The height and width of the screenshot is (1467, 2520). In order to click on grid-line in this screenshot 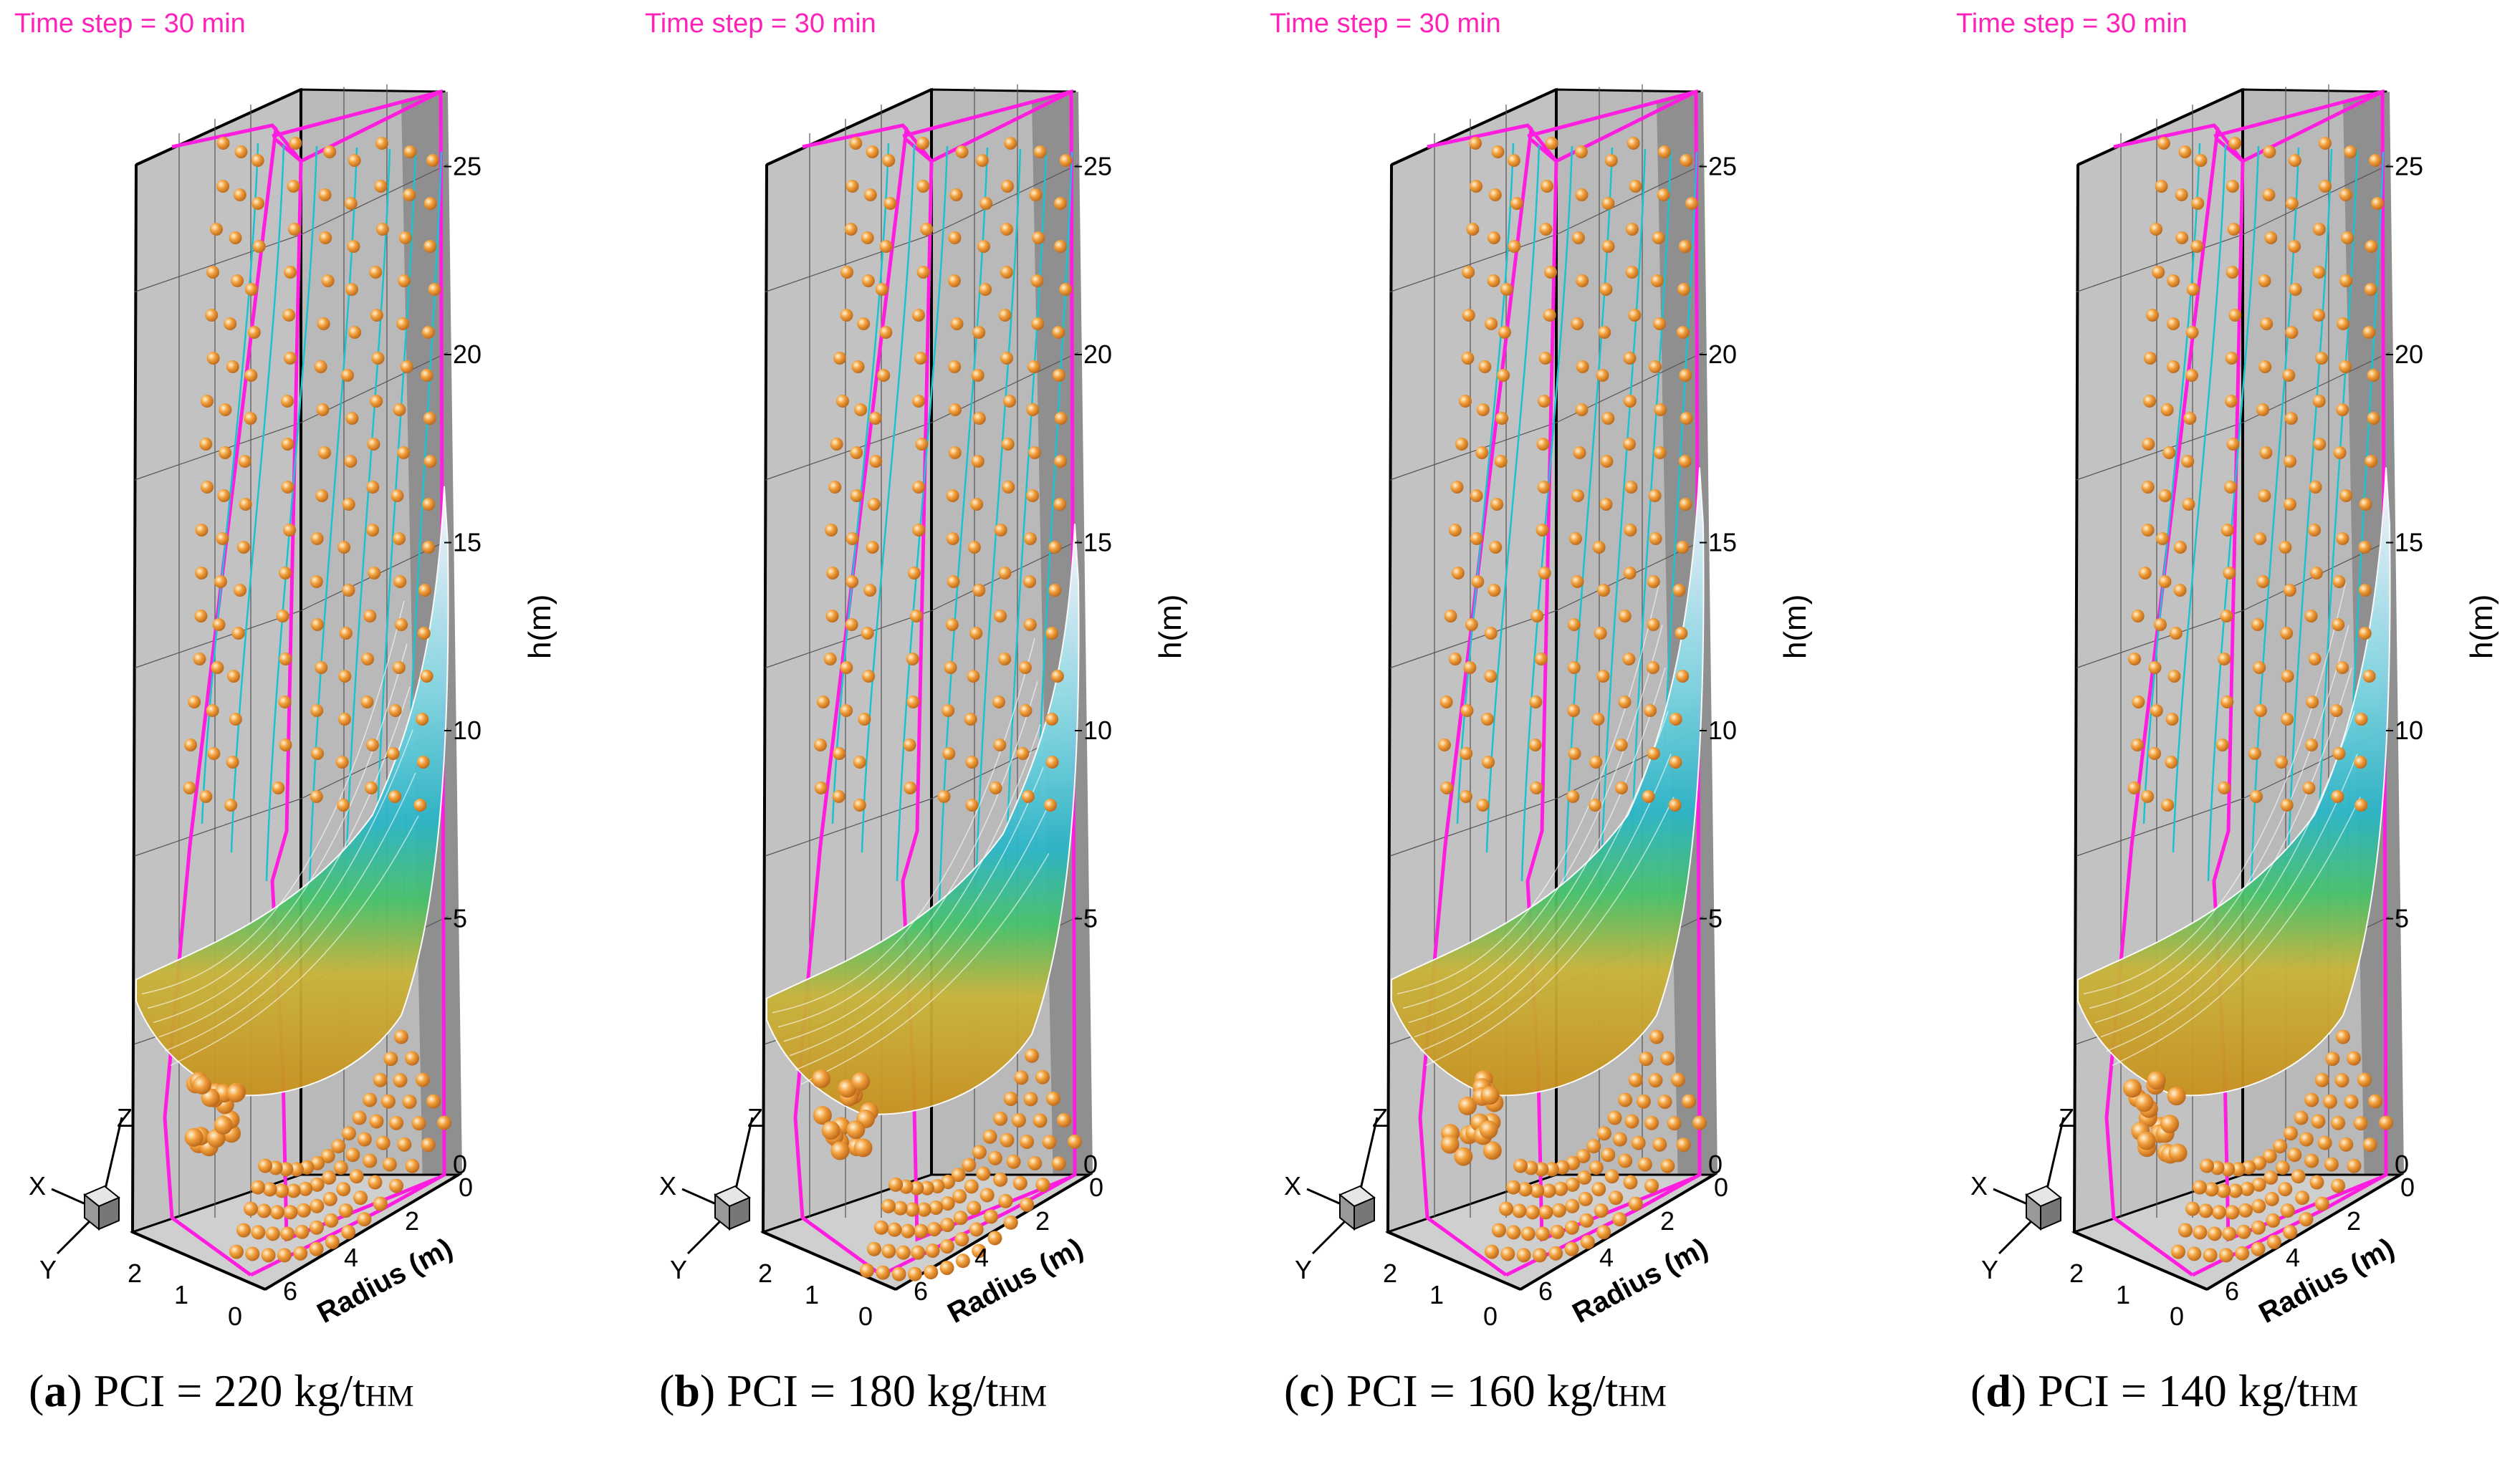, I will do `click(848, 452)`.